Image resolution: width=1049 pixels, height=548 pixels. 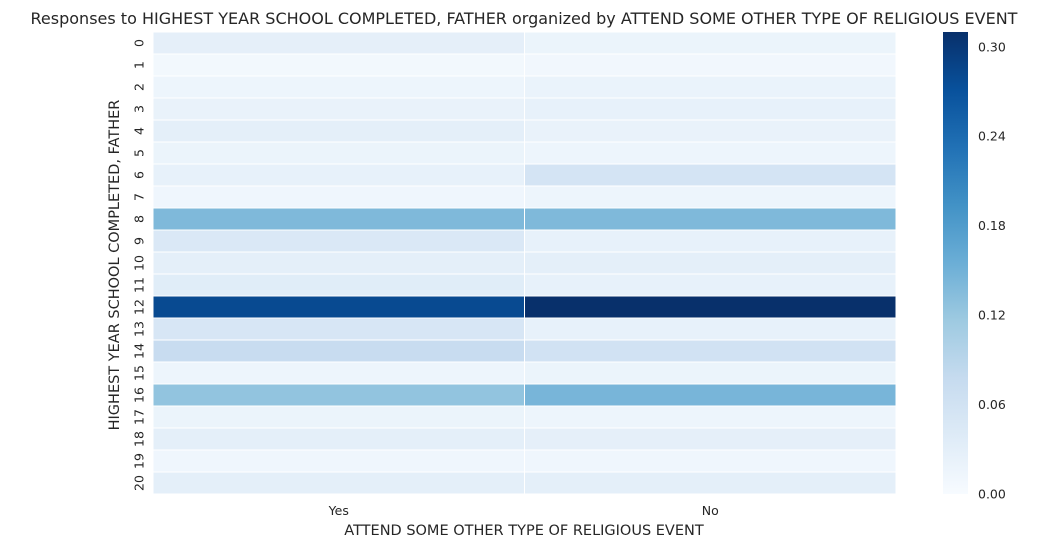 I want to click on y-tick-label-16: 16, so click(x=138, y=395).